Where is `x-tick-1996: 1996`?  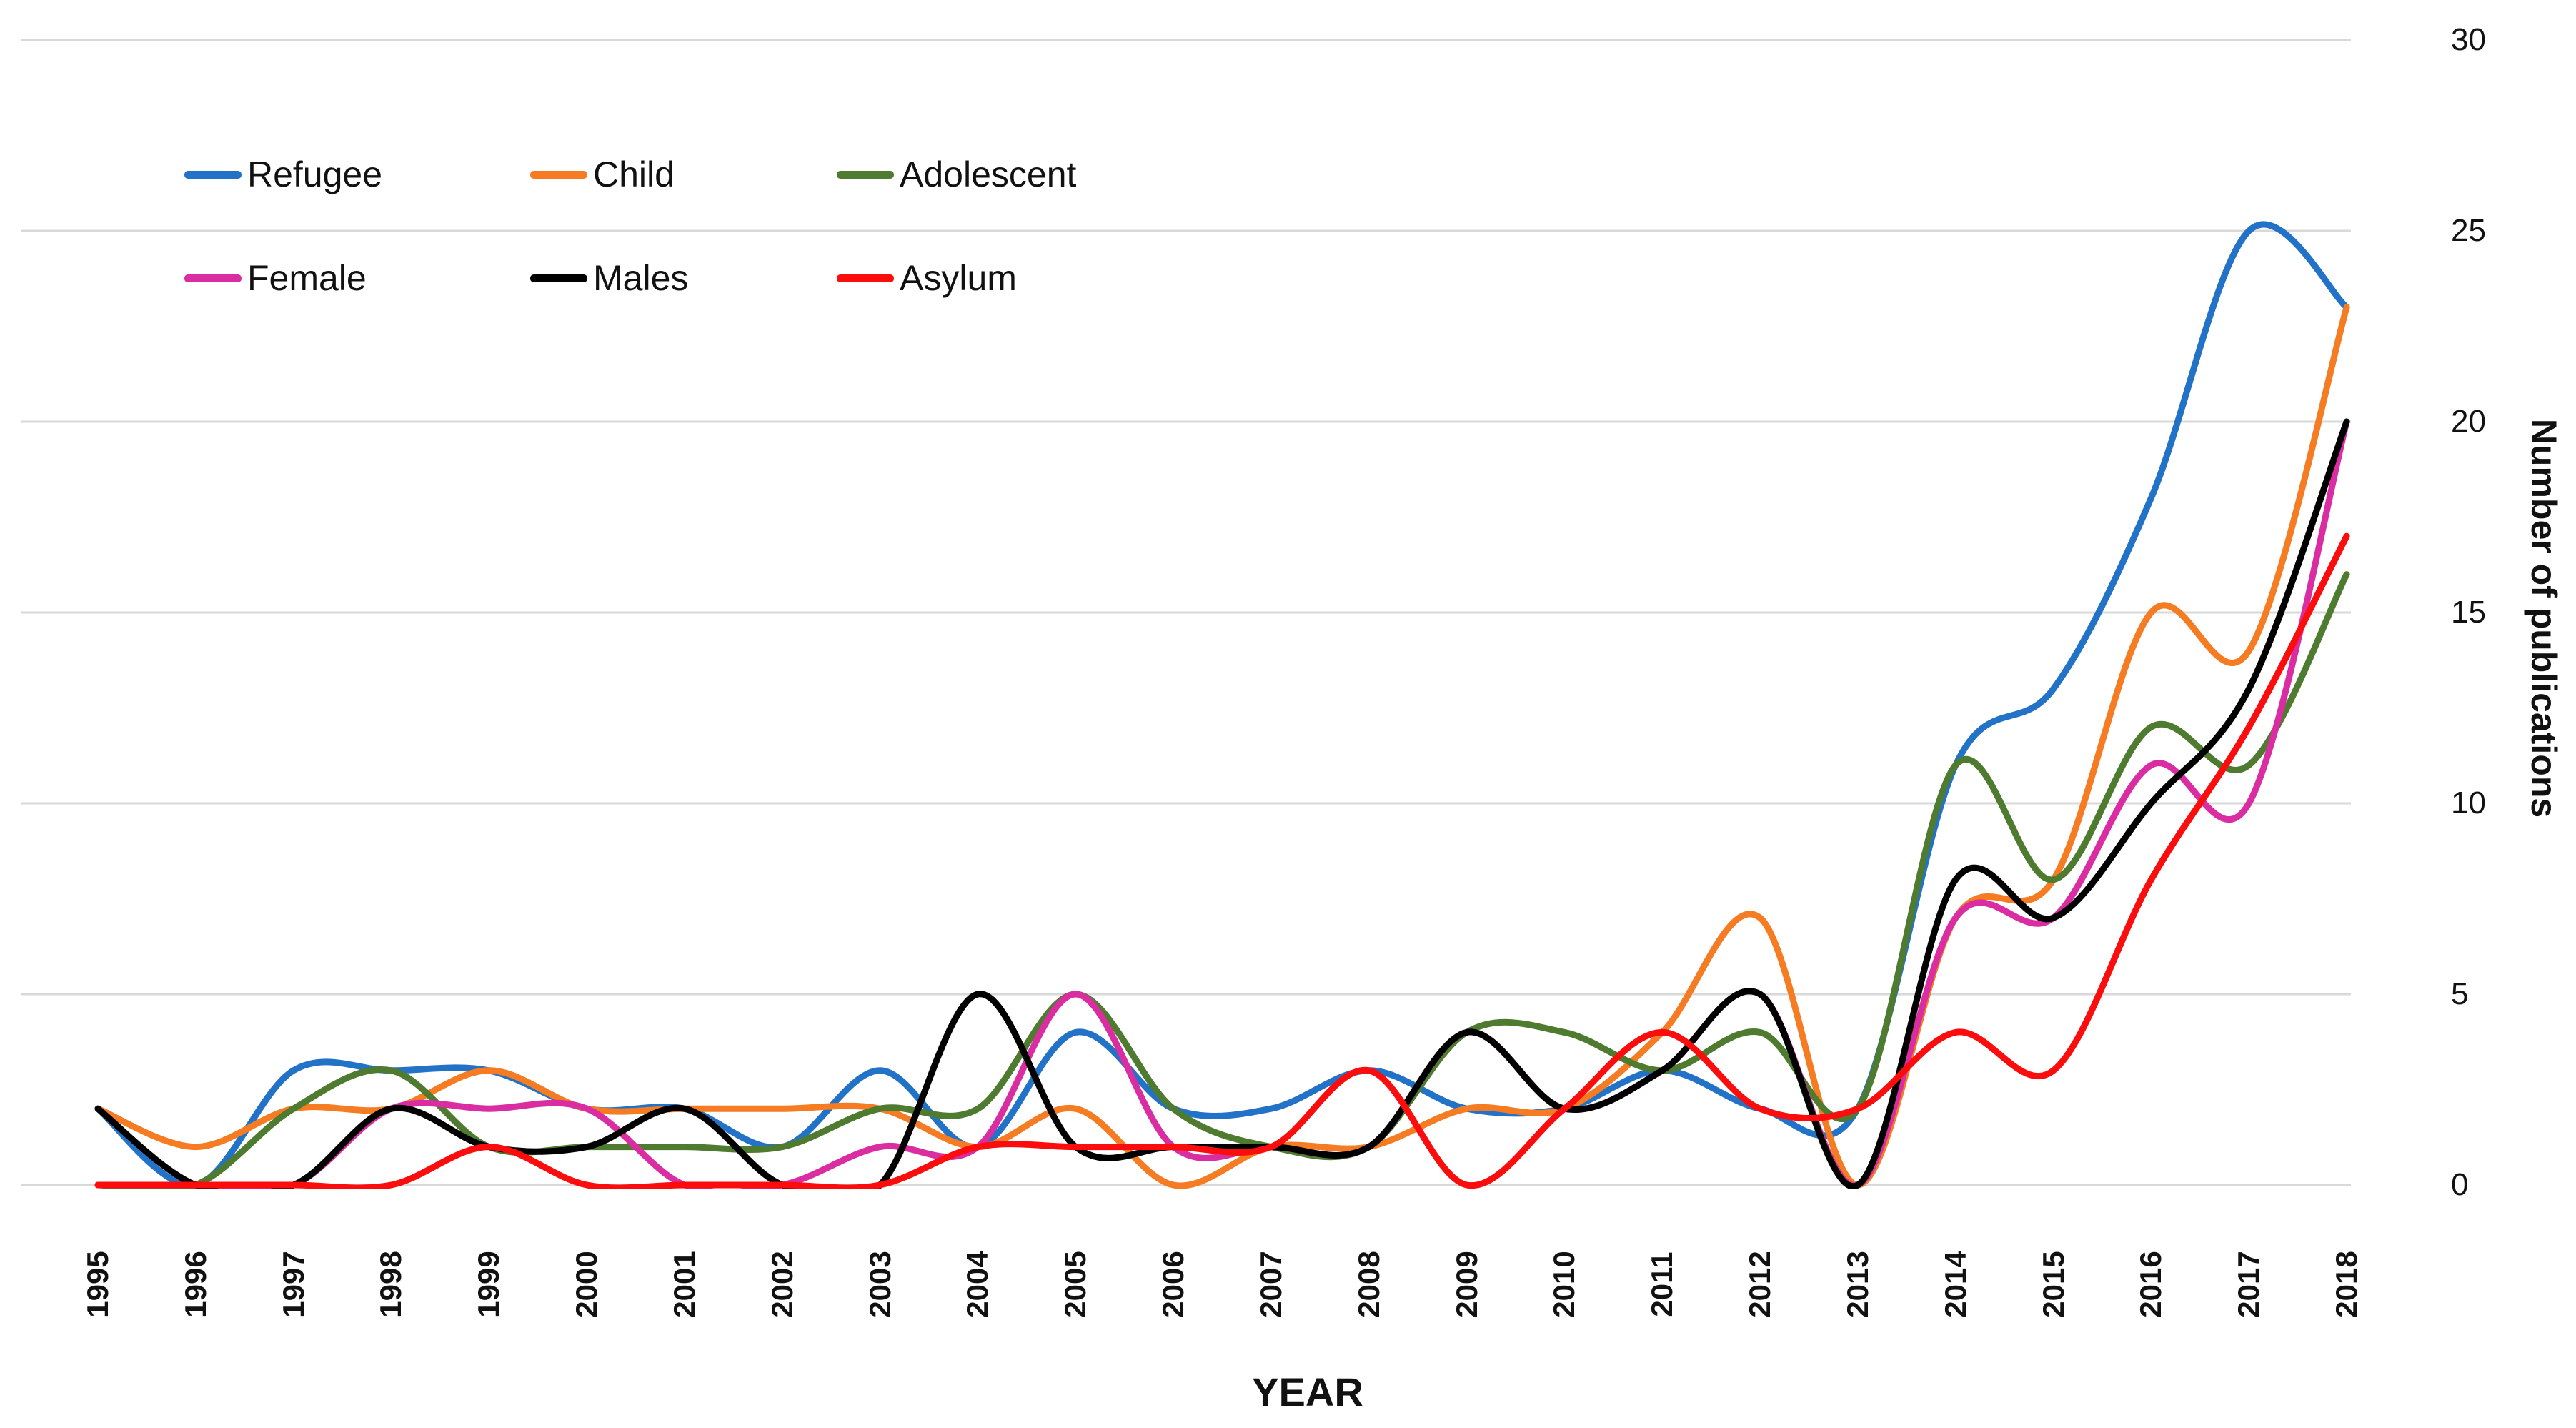
x-tick-1996: 1996 is located at coordinates (195, 1284).